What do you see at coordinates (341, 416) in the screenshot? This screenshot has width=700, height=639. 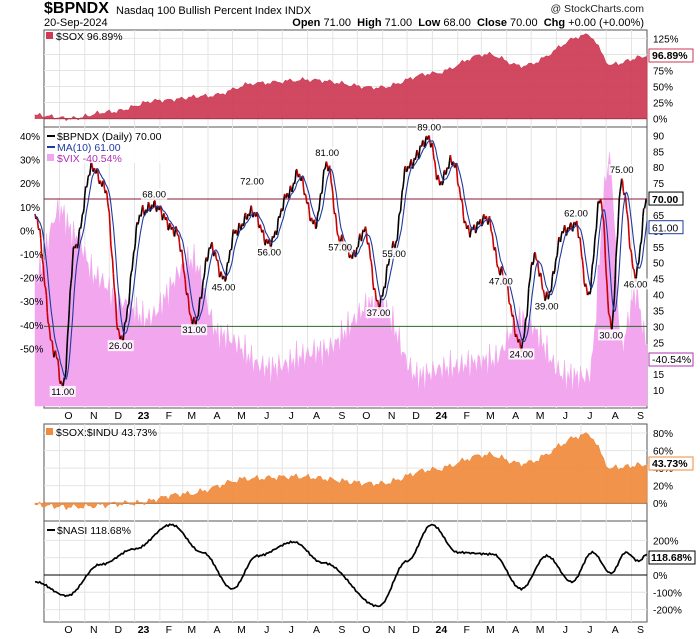 I see `x-tick-label: S` at bounding box center [341, 416].